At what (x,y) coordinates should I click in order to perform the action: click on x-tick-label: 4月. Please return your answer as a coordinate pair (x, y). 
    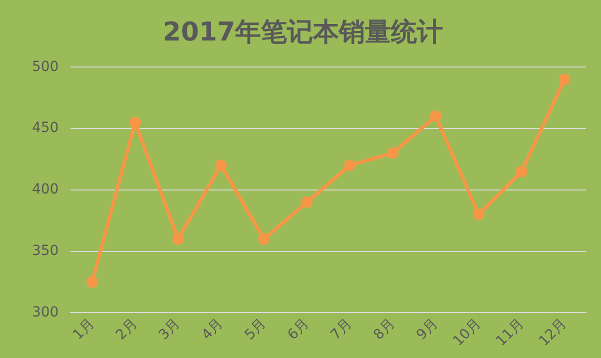
    Looking at the image, I should click on (212, 330).